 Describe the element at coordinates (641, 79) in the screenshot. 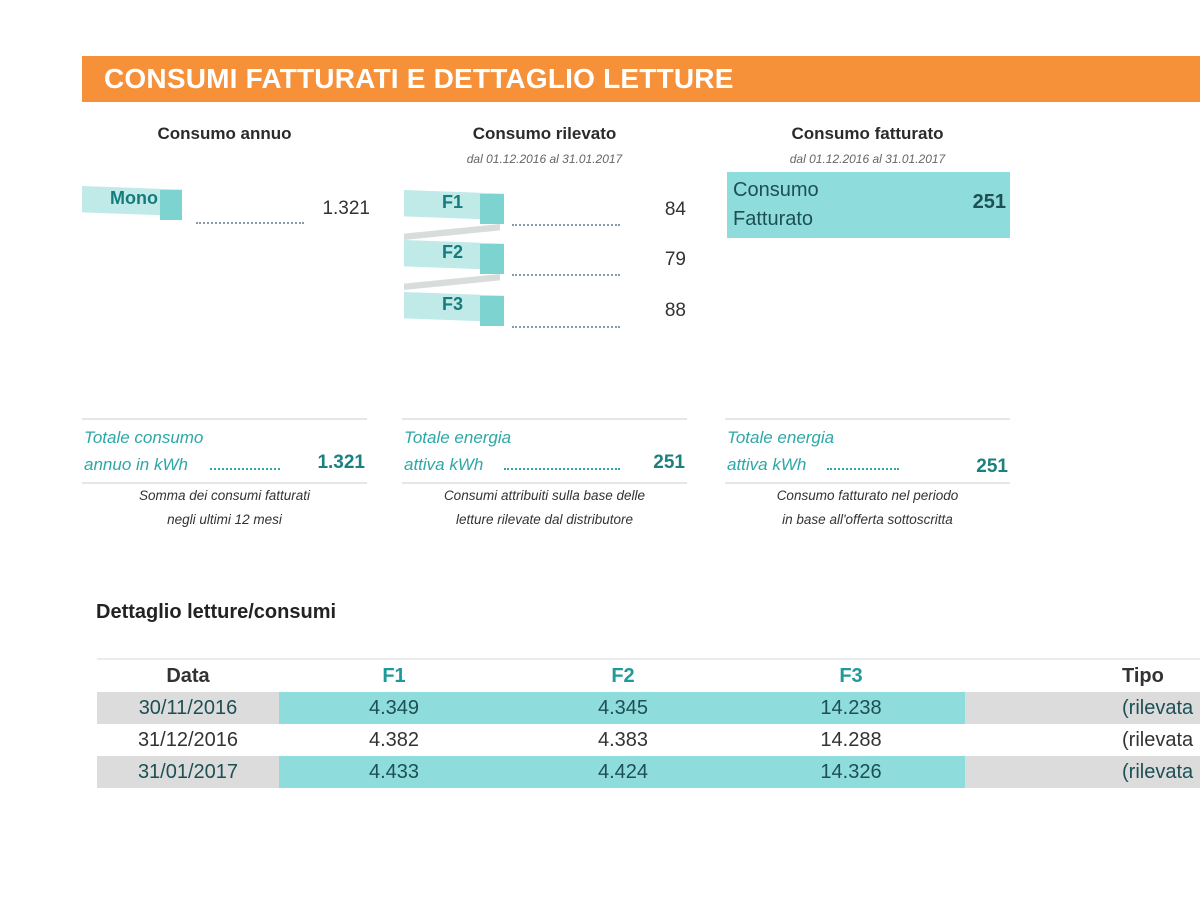

I see `section-banner: CONSUMI FATTURATI E DETTAGLIO LETTURE` at that location.